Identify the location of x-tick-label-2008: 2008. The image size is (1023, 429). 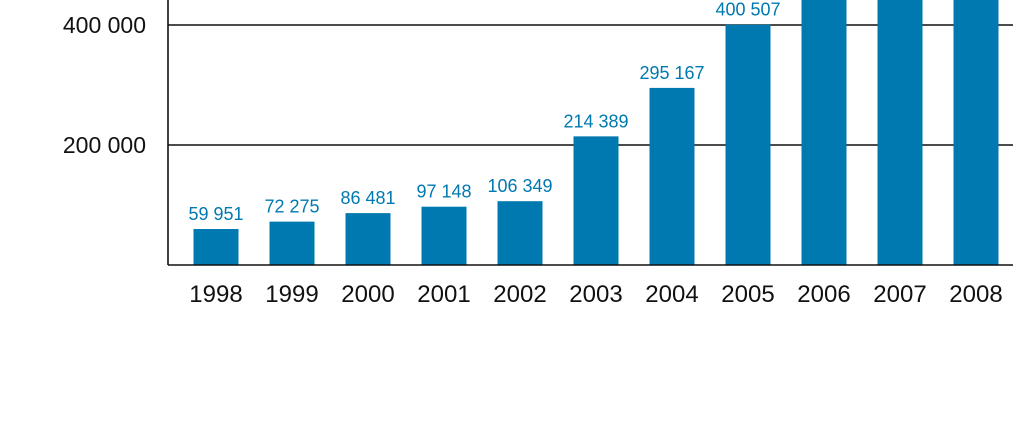
(975, 294).